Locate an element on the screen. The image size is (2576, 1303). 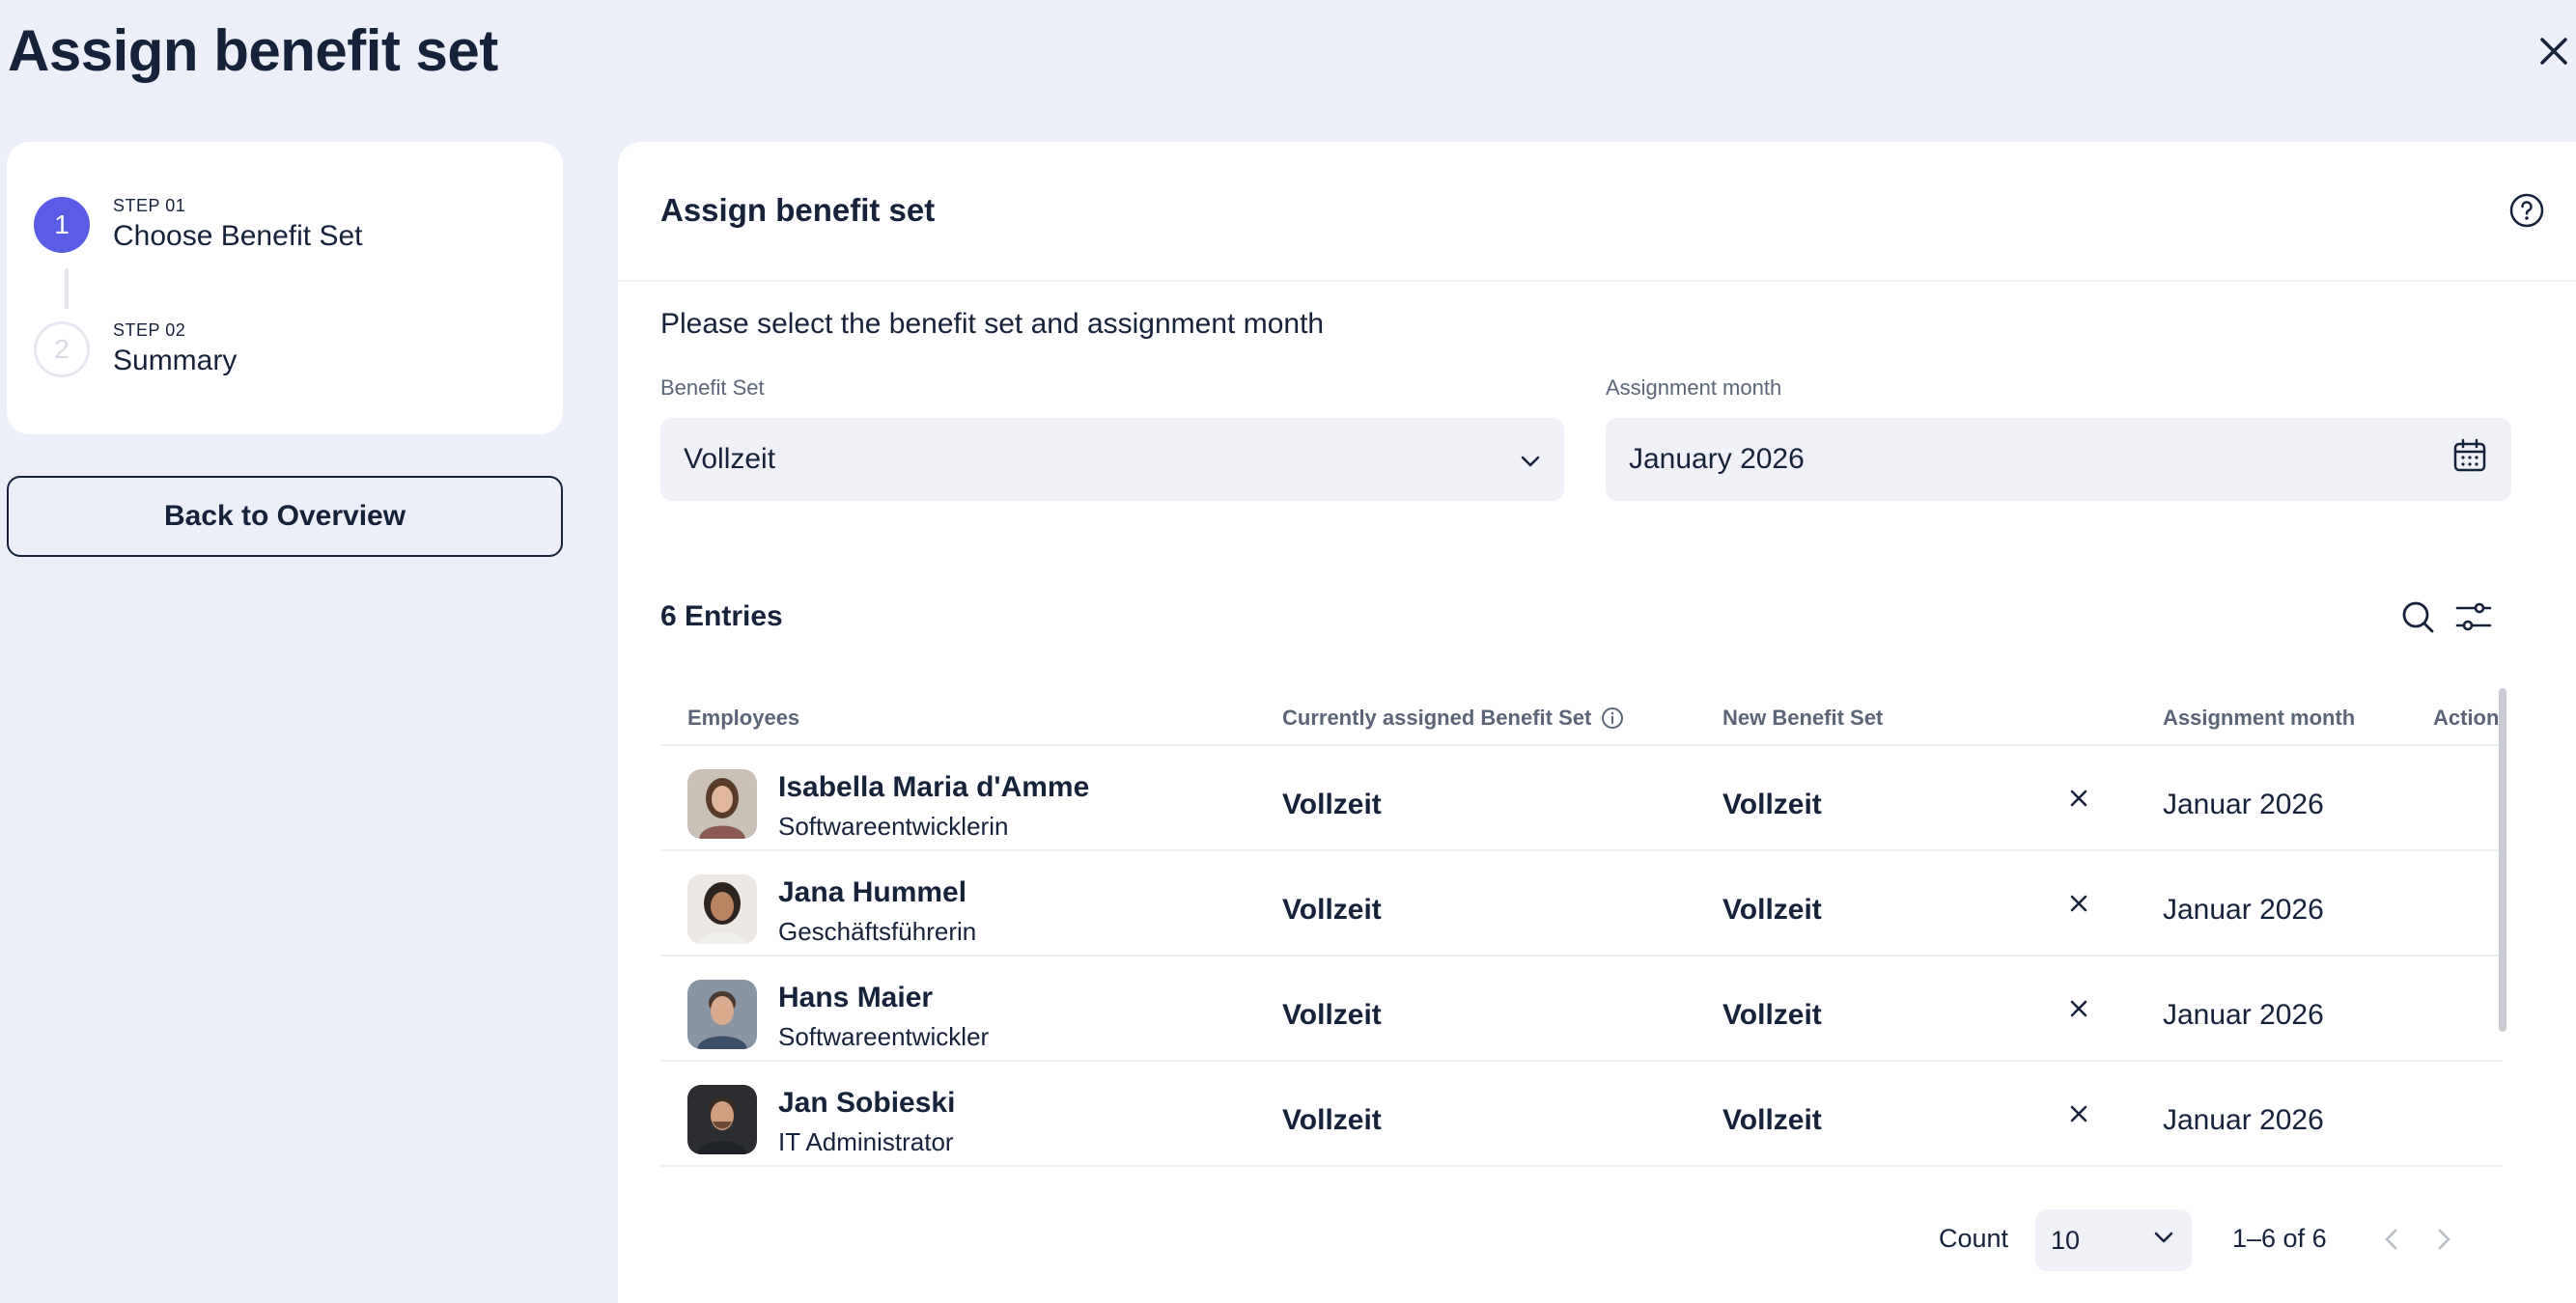
col-employees: Employees is located at coordinates (743, 718).